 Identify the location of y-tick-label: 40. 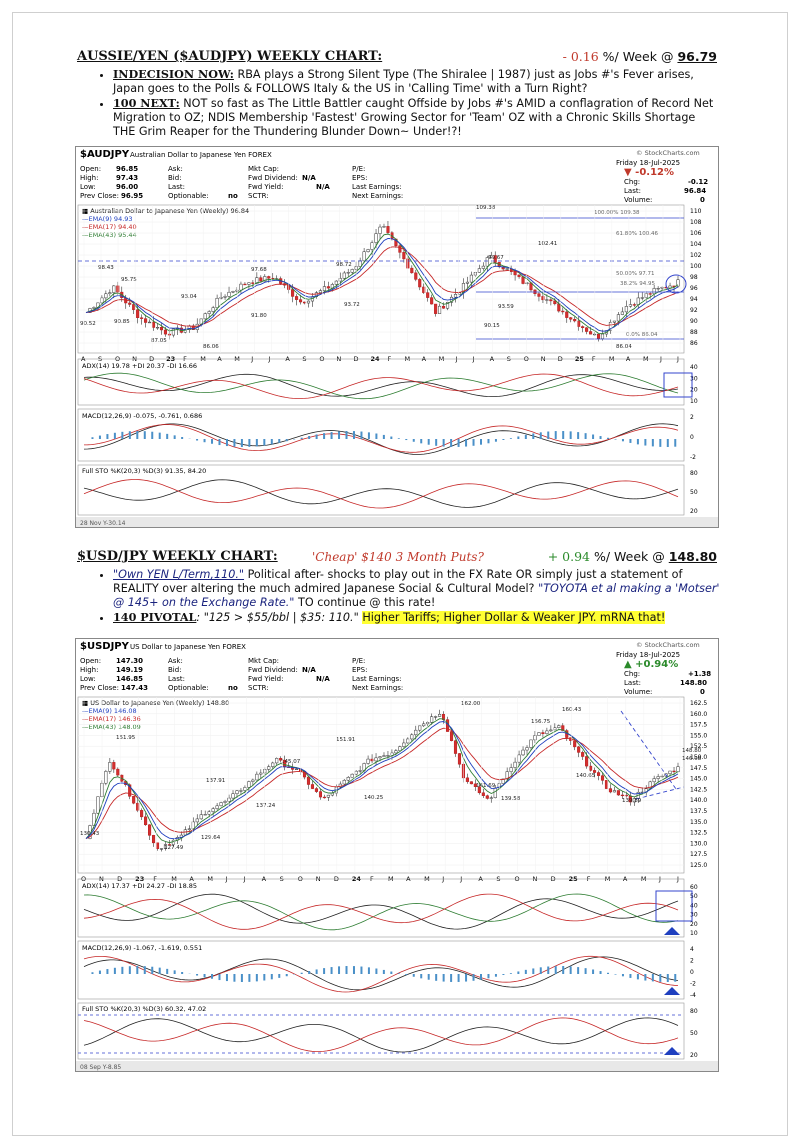
(694, 905).